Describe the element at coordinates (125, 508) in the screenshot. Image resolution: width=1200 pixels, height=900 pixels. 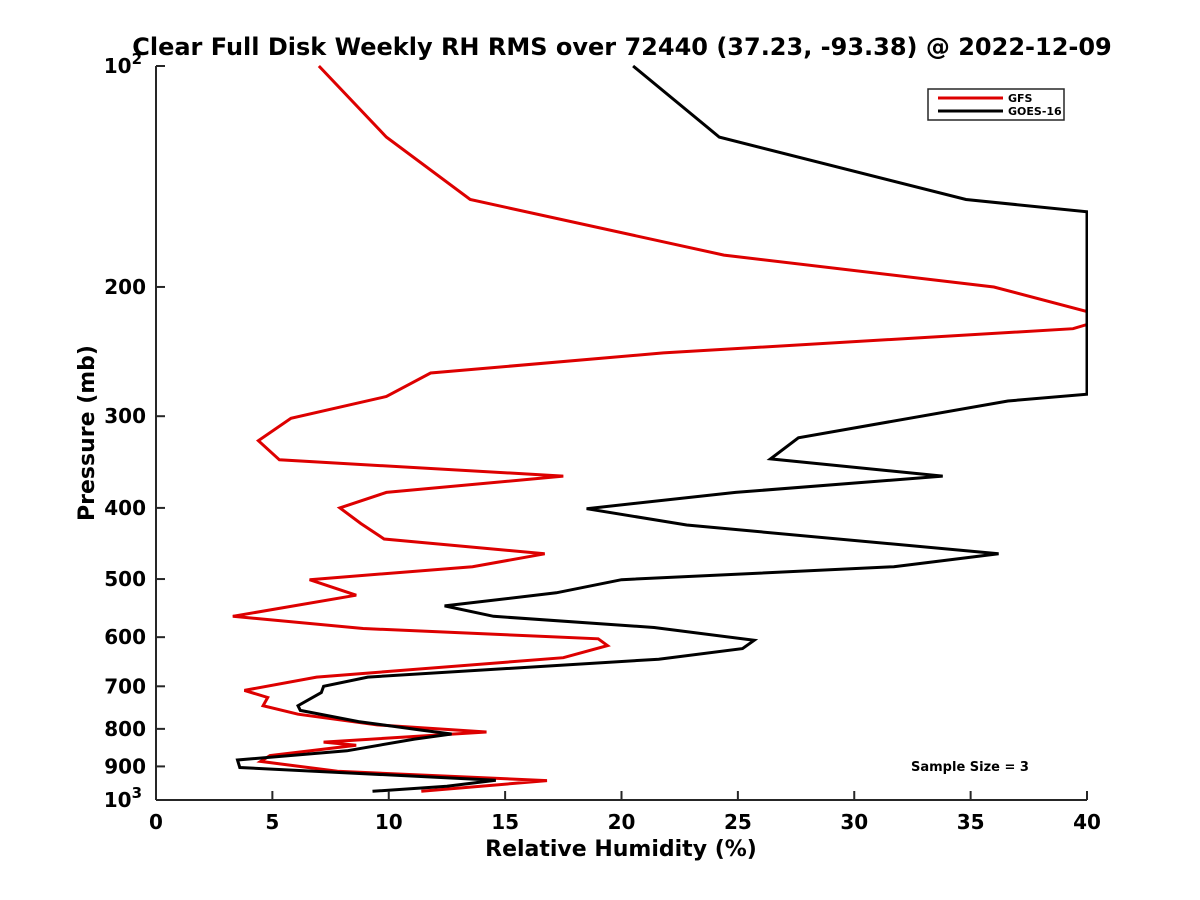
I see `y-tick-label: 400` at that location.